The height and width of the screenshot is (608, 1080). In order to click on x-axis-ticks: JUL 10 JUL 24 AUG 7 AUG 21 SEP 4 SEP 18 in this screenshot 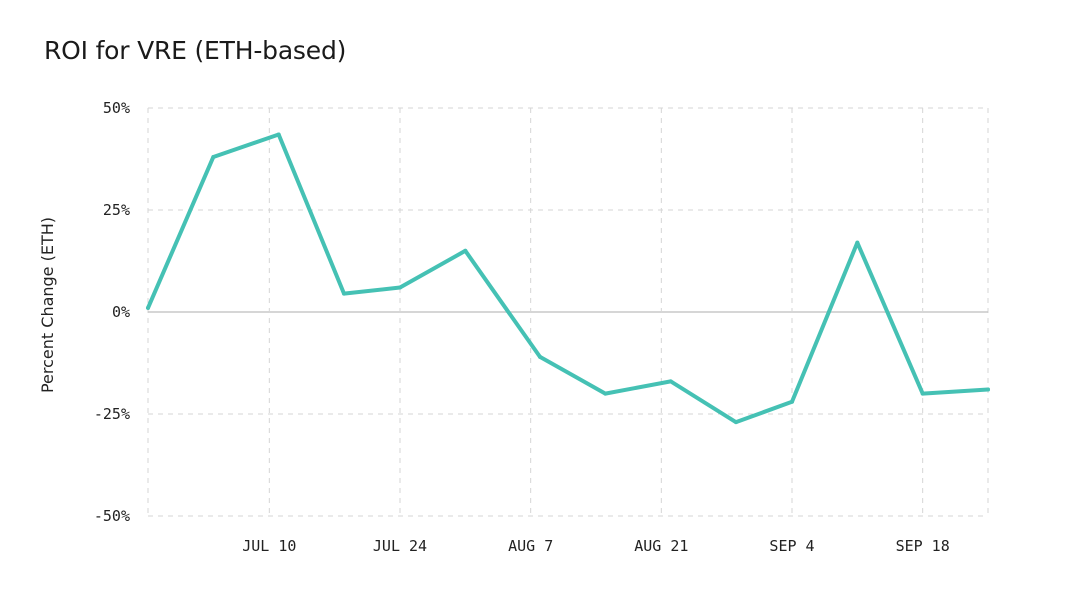, I will do `click(596, 546)`.